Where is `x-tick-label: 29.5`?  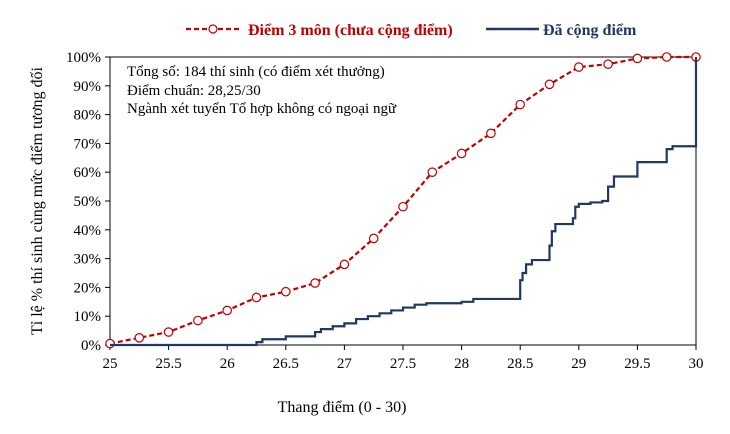 x-tick-label: 29.5 is located at coordinates (637, 364).